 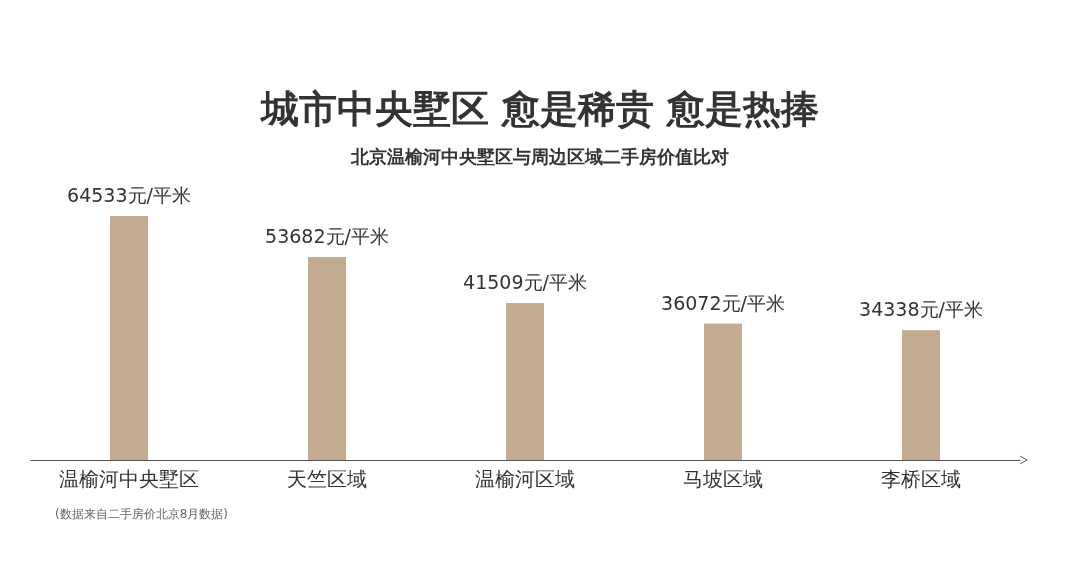 I want to click on x-tick-label: 李桥区域, so click(x=921, y=479).